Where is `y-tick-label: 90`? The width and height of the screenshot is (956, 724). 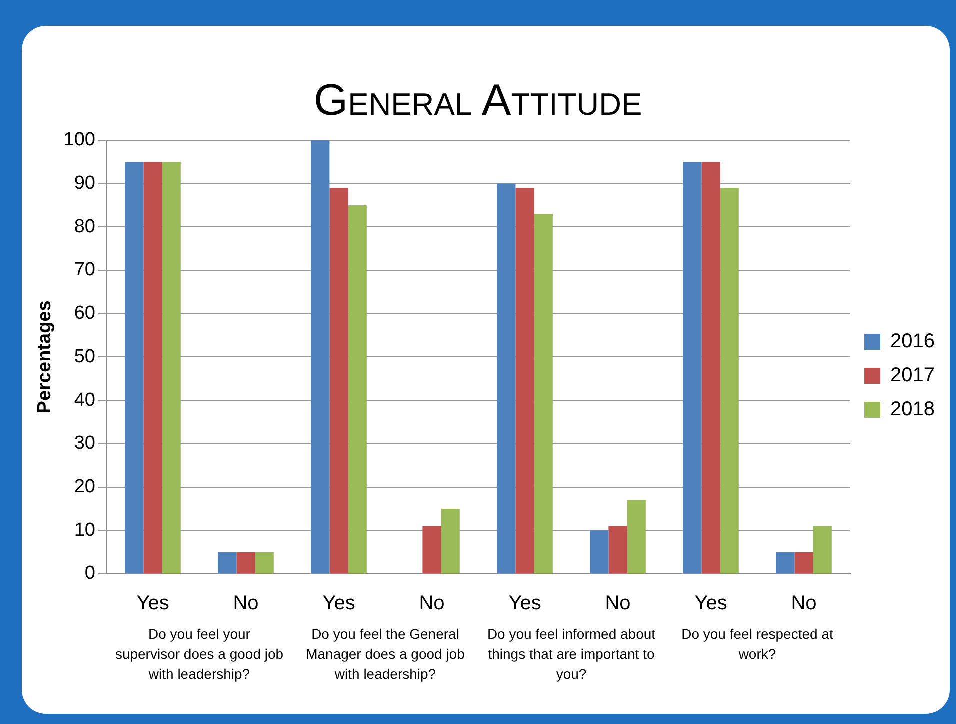
y-tick-label: 90 is located at coordinates (85, 183).